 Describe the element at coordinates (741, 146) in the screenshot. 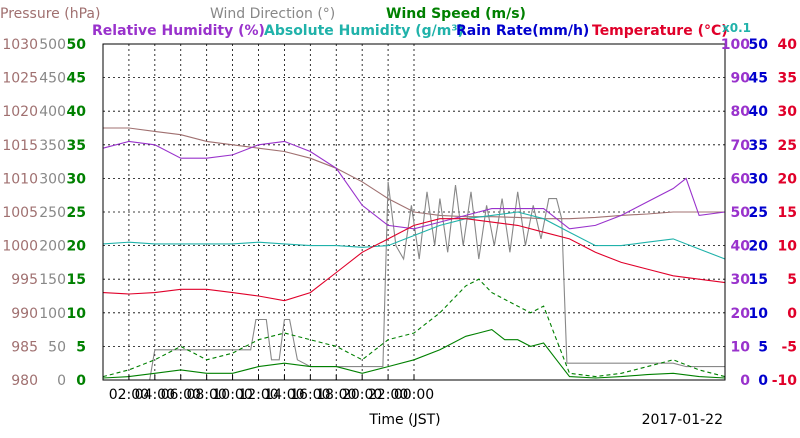

I see `y-tick-label-humidity: 70` at that location.